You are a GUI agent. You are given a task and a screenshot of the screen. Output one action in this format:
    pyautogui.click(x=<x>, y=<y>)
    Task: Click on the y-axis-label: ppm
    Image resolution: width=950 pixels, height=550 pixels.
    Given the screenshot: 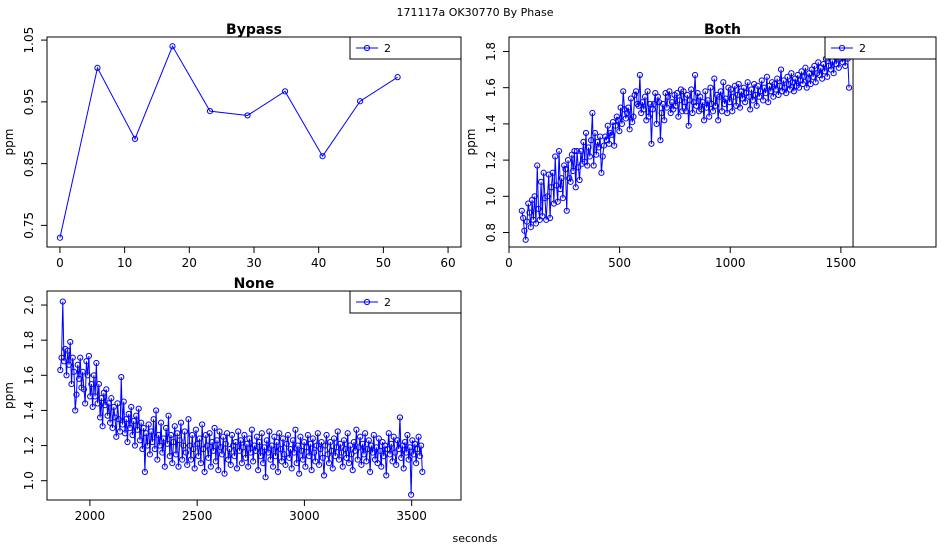 What is the action you would take?
    pyautogui.click(x=9, y=142)
    